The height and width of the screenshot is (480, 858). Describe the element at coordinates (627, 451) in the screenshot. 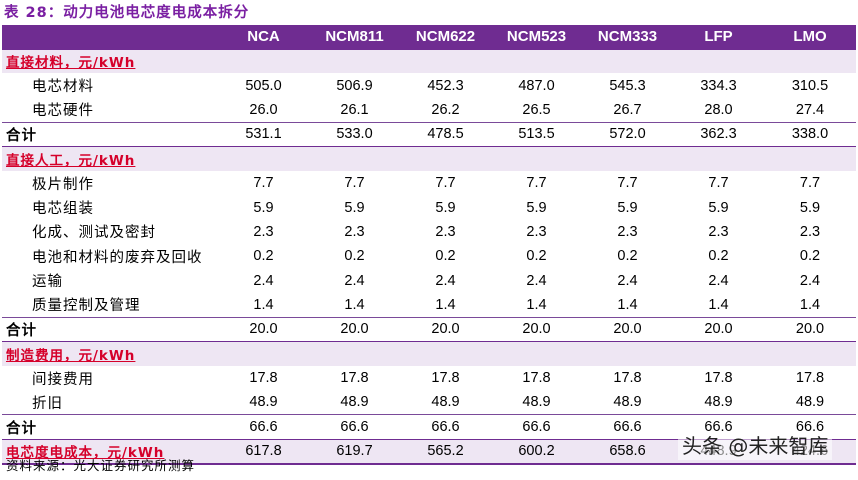

I see `table-cell: 658.6` at that location.